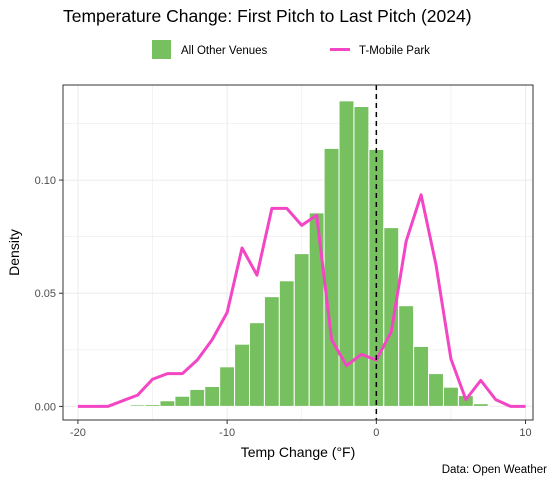 The image size is (554, 484). I want to click on x-axis-title: Temp Change (°F), so click(298, 452).